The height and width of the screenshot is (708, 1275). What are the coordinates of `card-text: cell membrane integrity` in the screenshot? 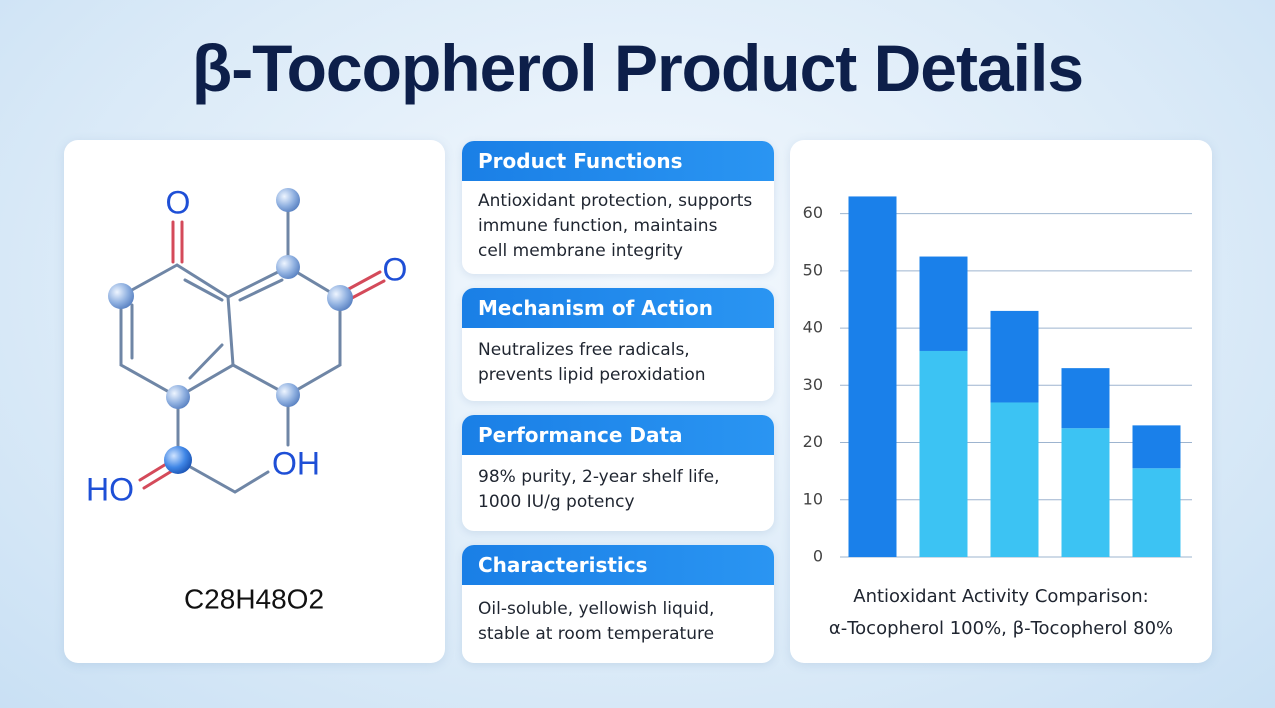 It's located at (580, 251).